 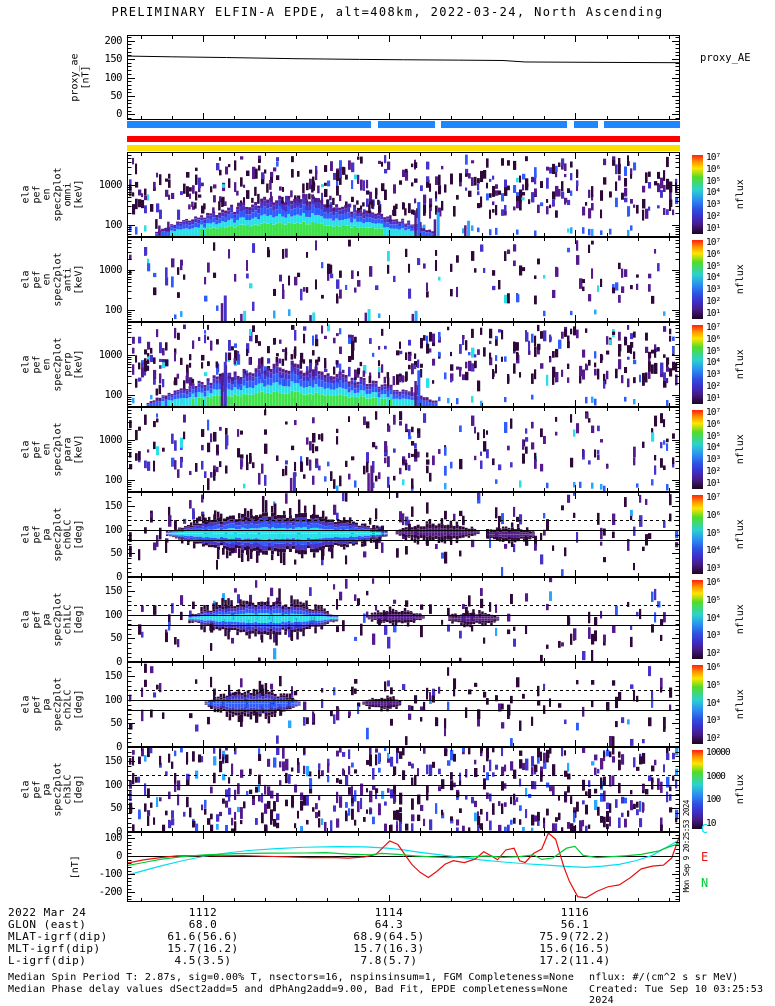 What do you see at coordinates (575, 912) in the screenshot?
I see `time-tick: 1116` at bounding box center [575, 912].